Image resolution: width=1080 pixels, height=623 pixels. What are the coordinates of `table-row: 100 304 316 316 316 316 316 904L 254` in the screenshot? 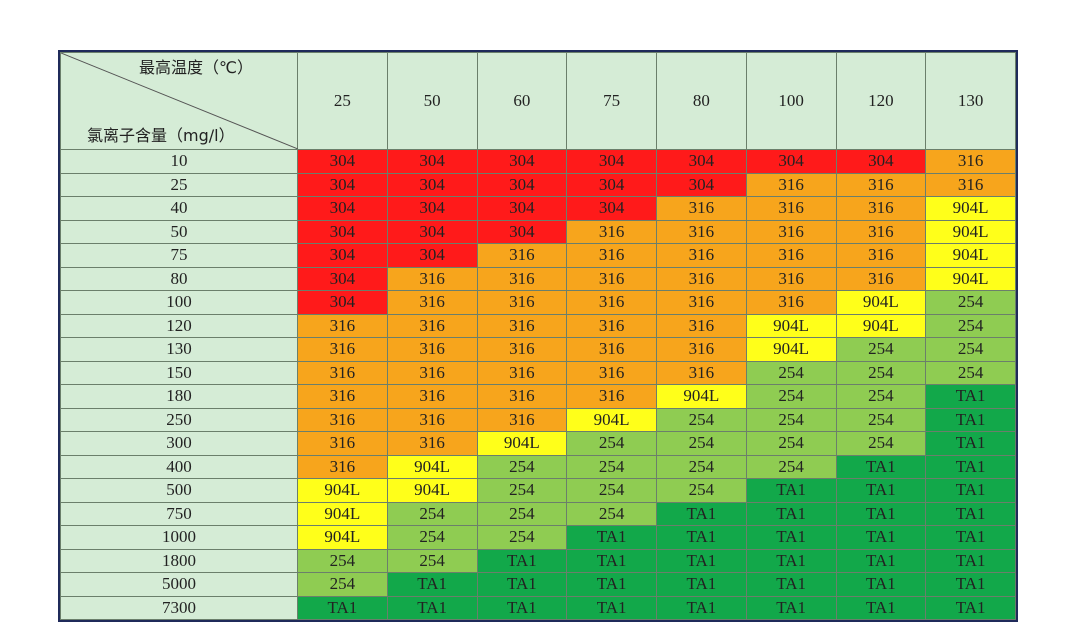 It's located at (538, 302).